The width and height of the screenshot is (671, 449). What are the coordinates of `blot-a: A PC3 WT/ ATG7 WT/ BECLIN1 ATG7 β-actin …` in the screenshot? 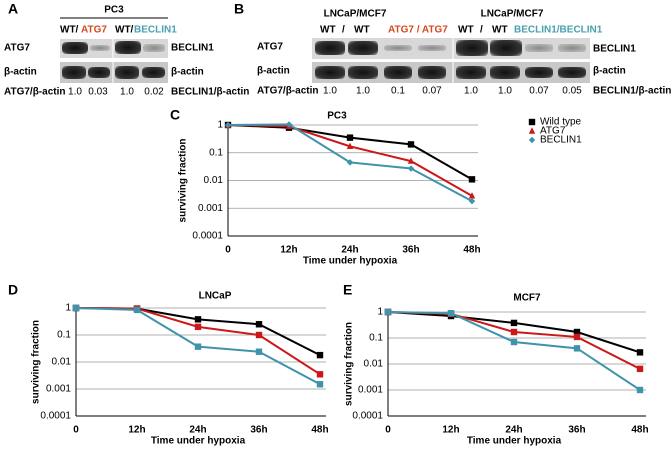 It's located at (126, 49).